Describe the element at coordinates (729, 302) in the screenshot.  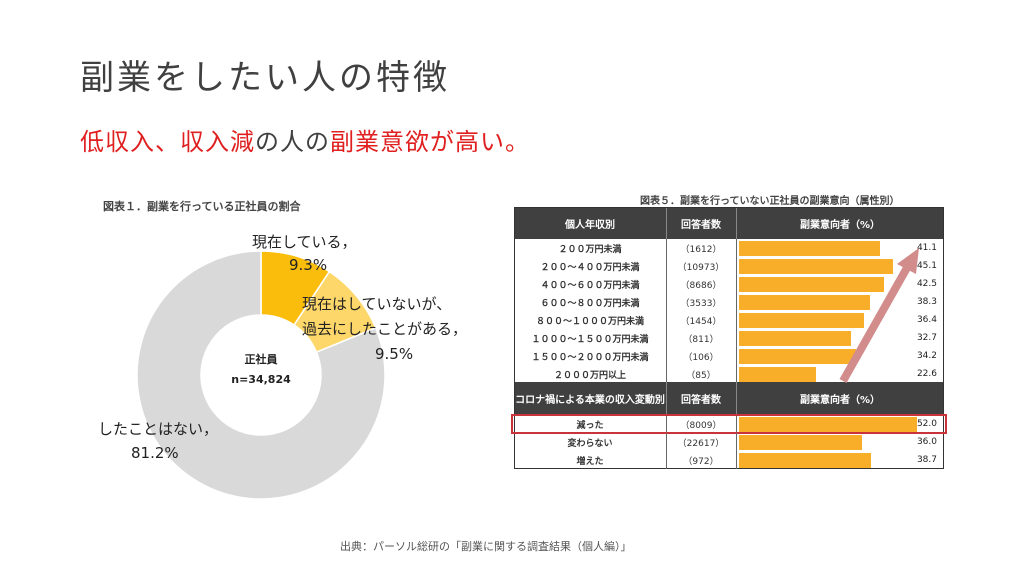
I see `table-row: ６００～８００万円未満 （3533） 38.3` at that location.